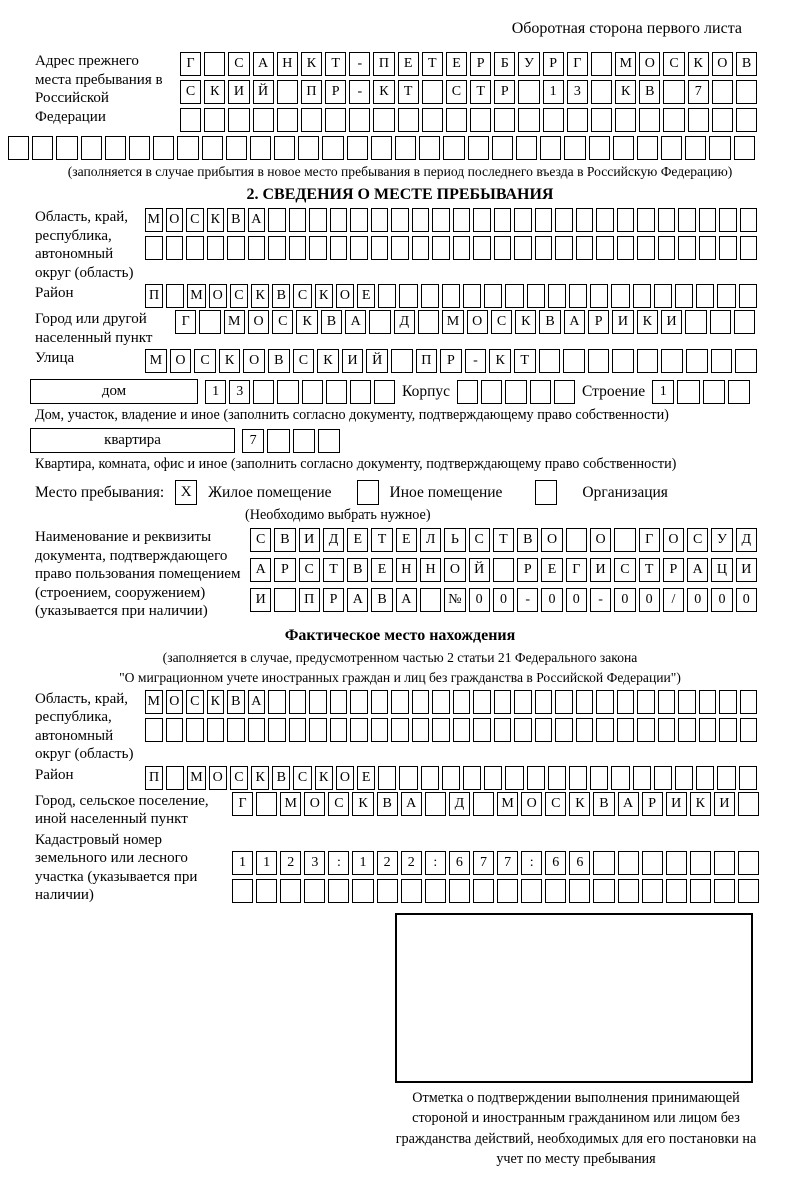 This screenshot has width=800, height=1180. What do you see at coordinates (239, 92) in the screenshot?
I see `char-cell: И` at bounding box center [239, 92].